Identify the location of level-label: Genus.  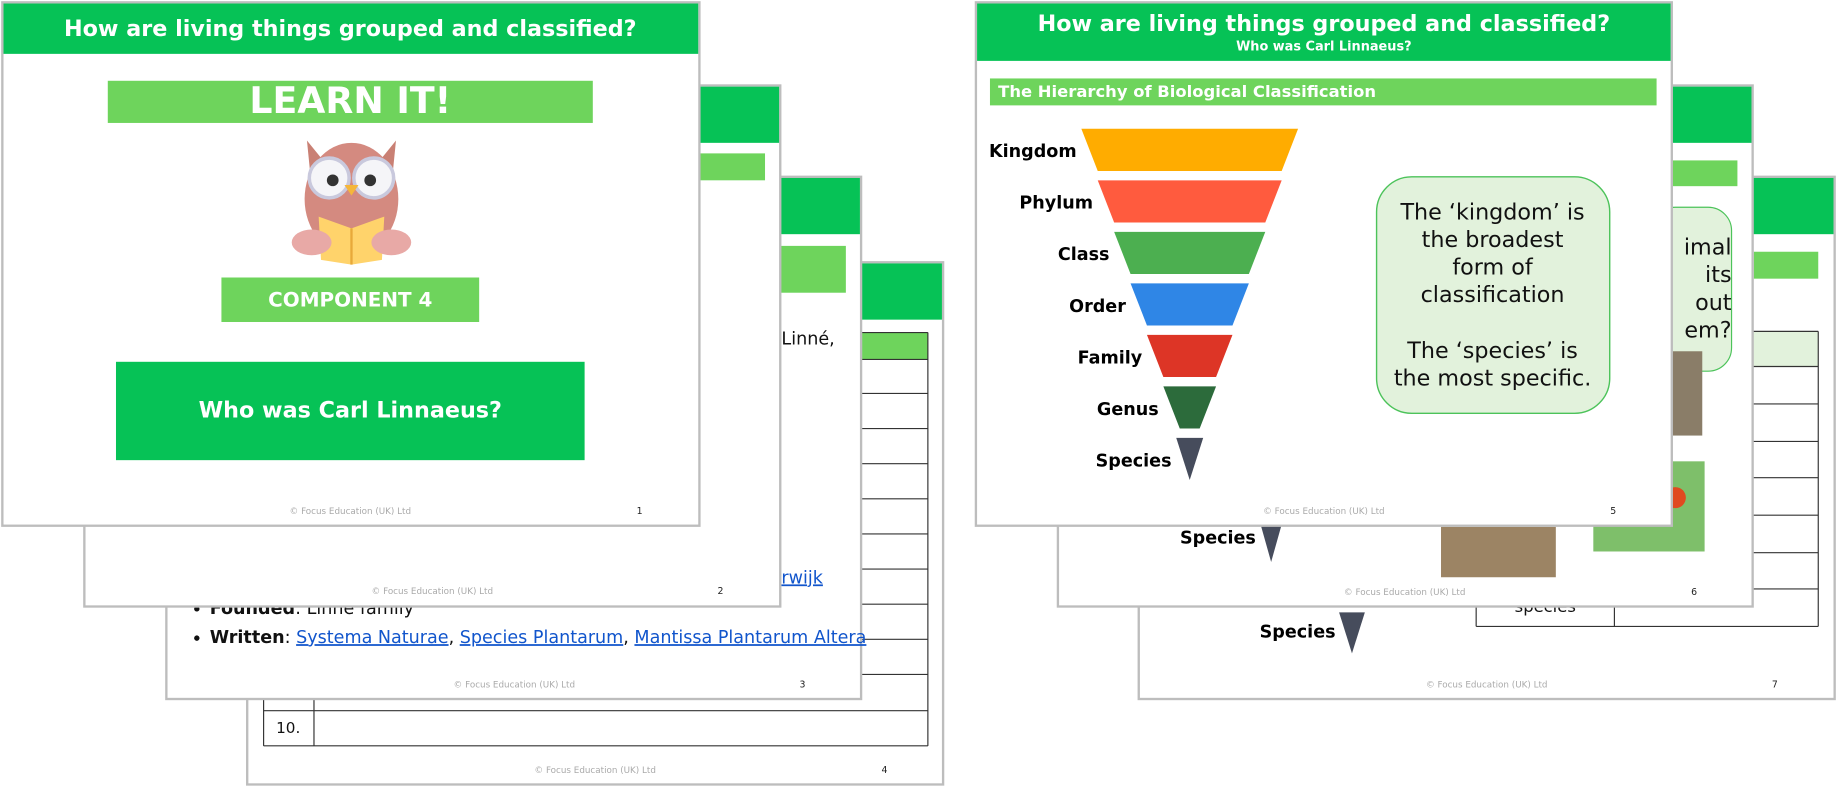
(1128, 410).